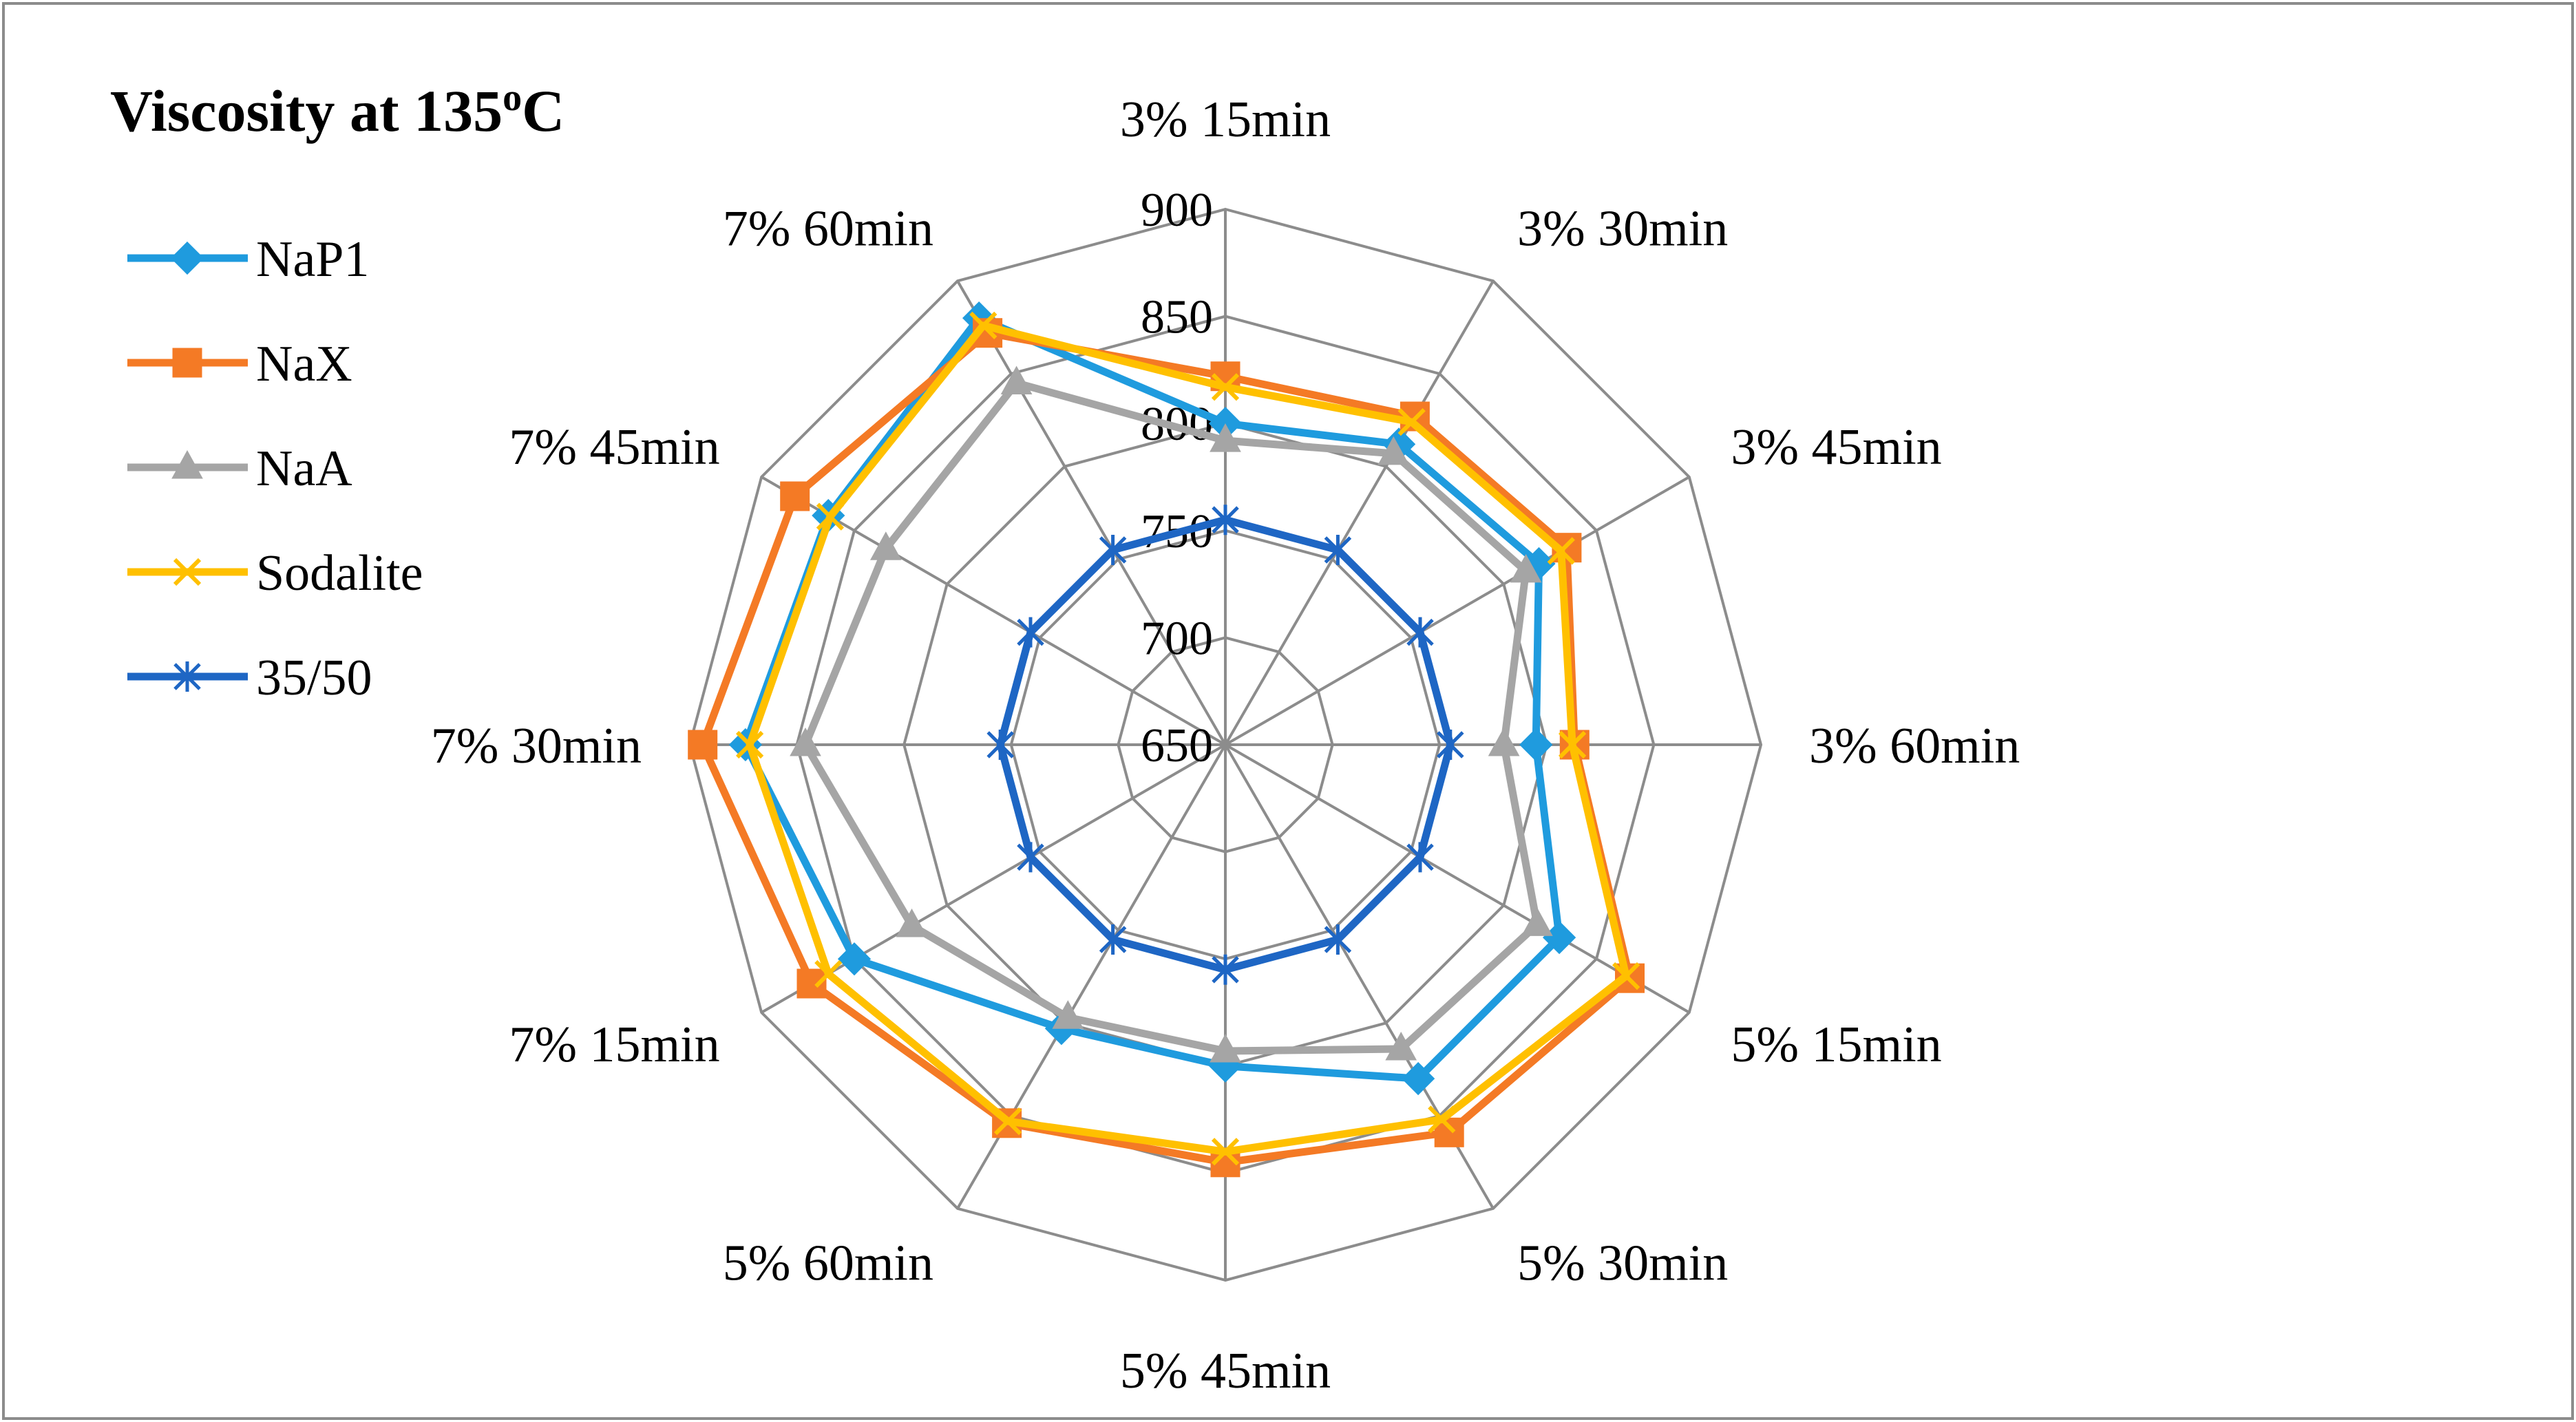 The image size is (2576, 1422). What do you see at coordinates (1338, 940) in the screenshot?
I see `point-35/50-5` at bounding box center [1338, 940].